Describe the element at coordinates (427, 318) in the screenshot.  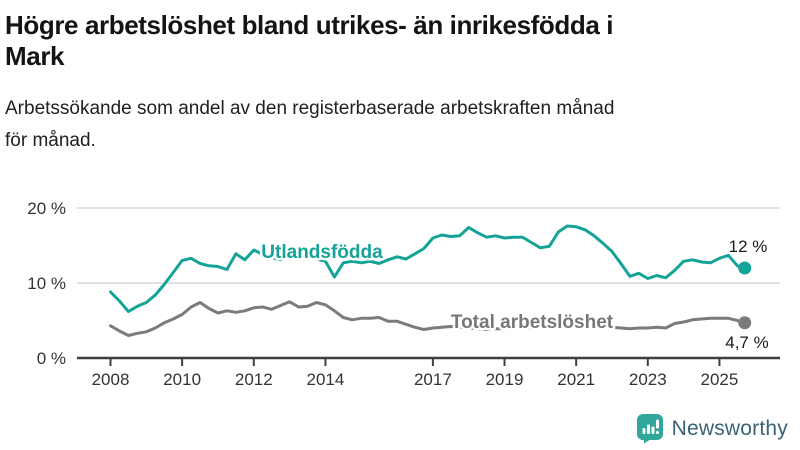
I see `series-line-total` at that location.